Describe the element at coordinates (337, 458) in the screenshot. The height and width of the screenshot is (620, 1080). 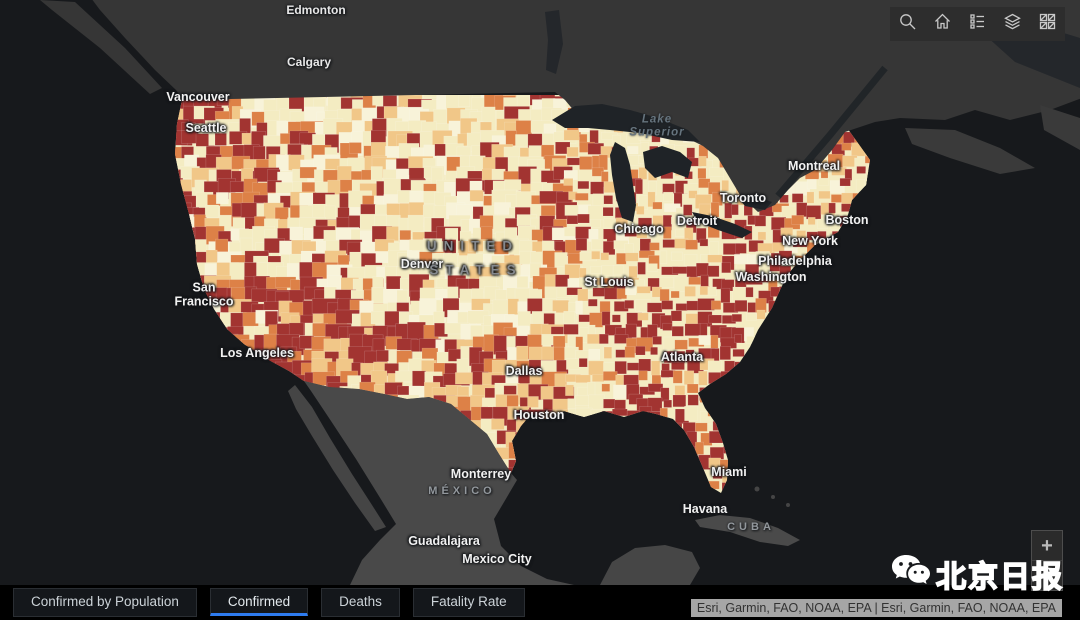
I see `baja-peninsula` at that location.